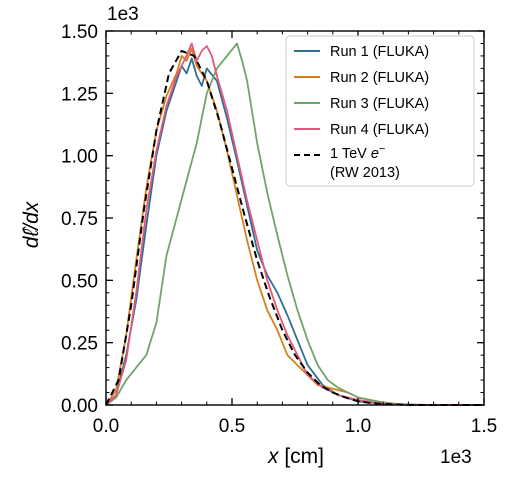 This screenshot has height=480, width=509. Describe the element at coordinates (106, 426) in the screenshot. I see `x-tick-label: 0.0` at that location.